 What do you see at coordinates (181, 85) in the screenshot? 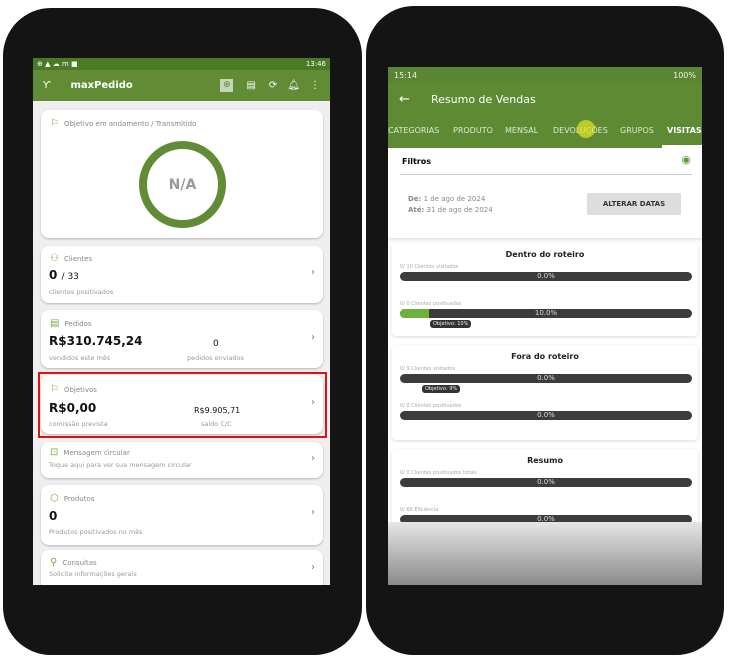
I see `app-bar: Ƴ maxPedido ⊕ ▤ ⟳ 🔔︎ ⋮` at bounding box center [181, 85].